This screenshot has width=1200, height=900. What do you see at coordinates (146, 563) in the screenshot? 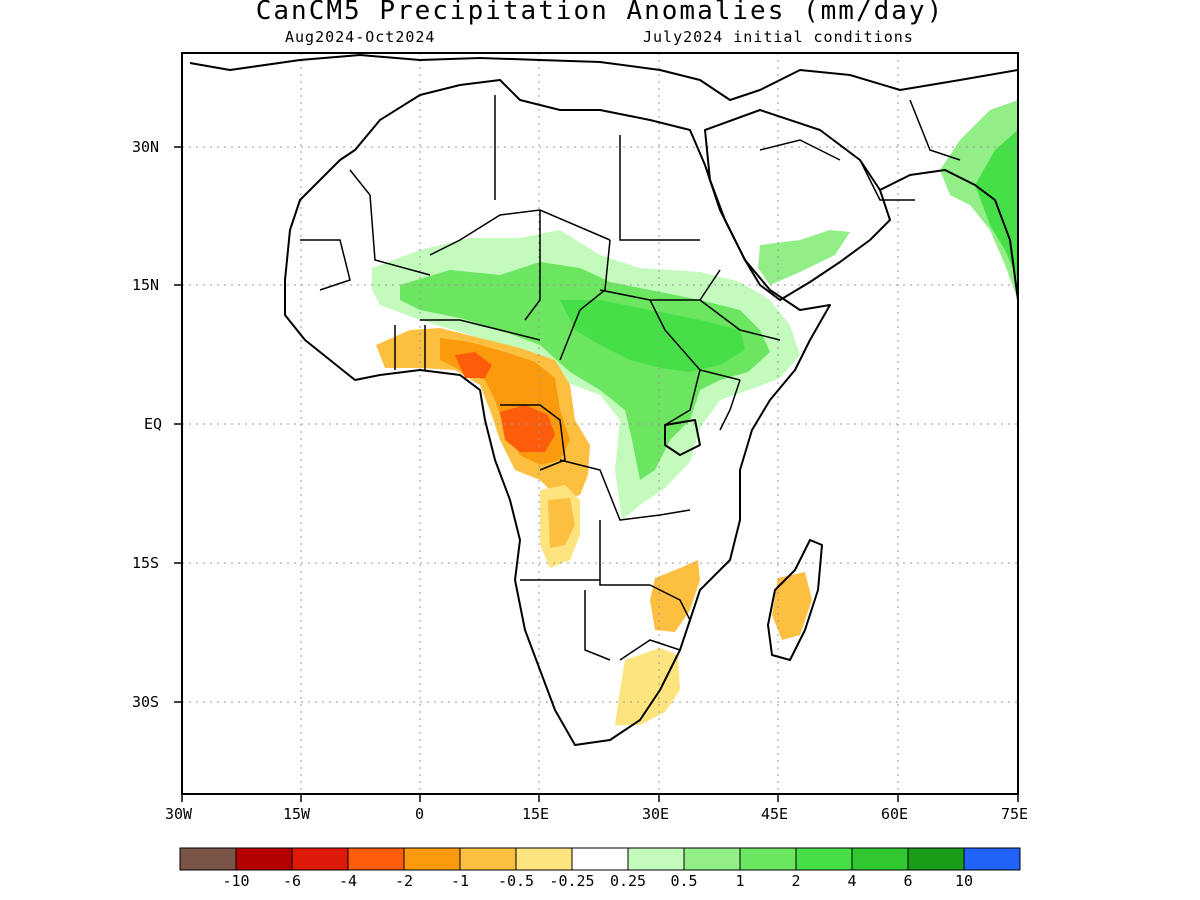
I see `y-tick-label: 15S` at bounding box center [146, 563].